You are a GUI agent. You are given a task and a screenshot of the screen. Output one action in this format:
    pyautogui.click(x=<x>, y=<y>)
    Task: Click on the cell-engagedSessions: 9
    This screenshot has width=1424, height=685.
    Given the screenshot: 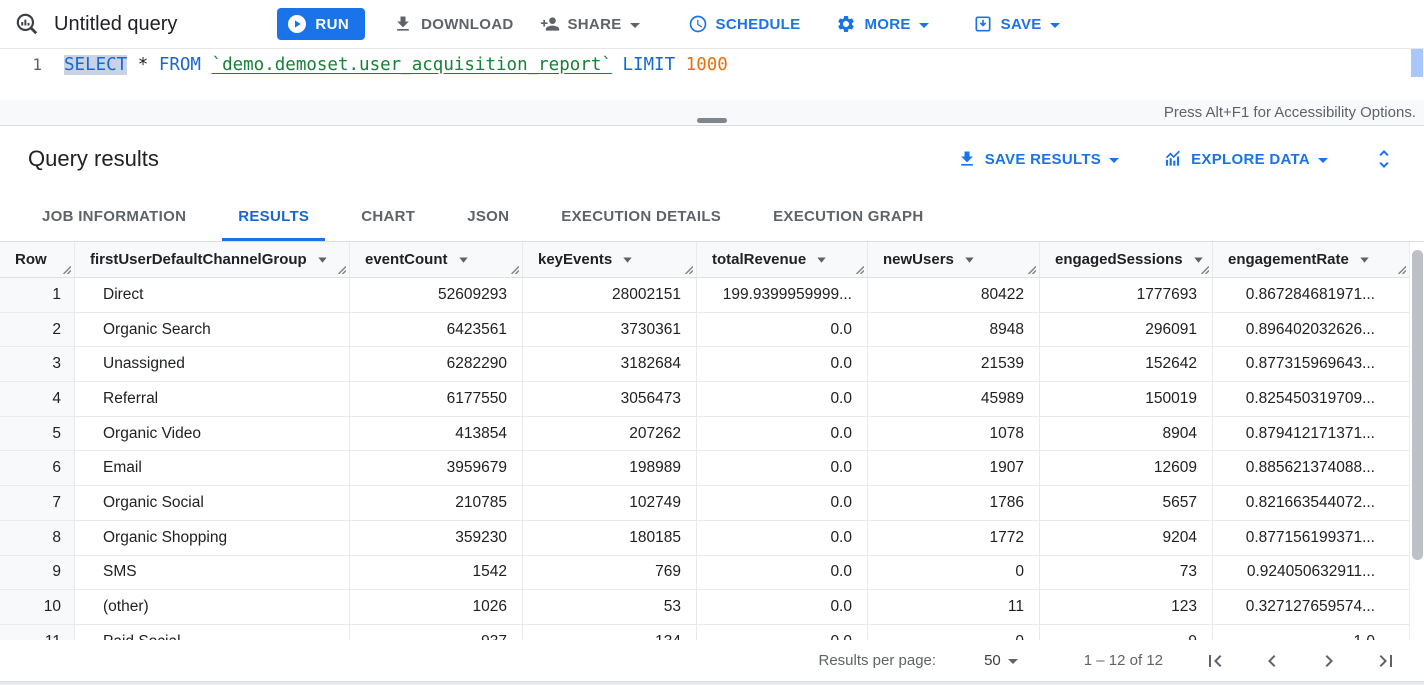 What is the action you would take?
    pyautogui.click(x=1126, y=632)
    